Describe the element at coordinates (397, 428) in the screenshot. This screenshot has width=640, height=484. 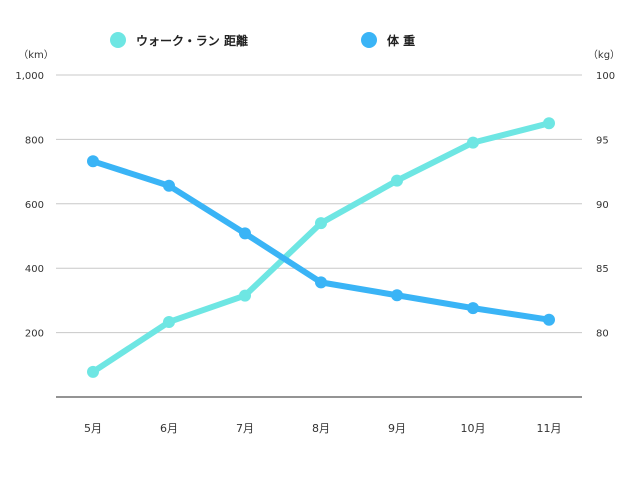
I see `x-tick-label: 9月` at that location.